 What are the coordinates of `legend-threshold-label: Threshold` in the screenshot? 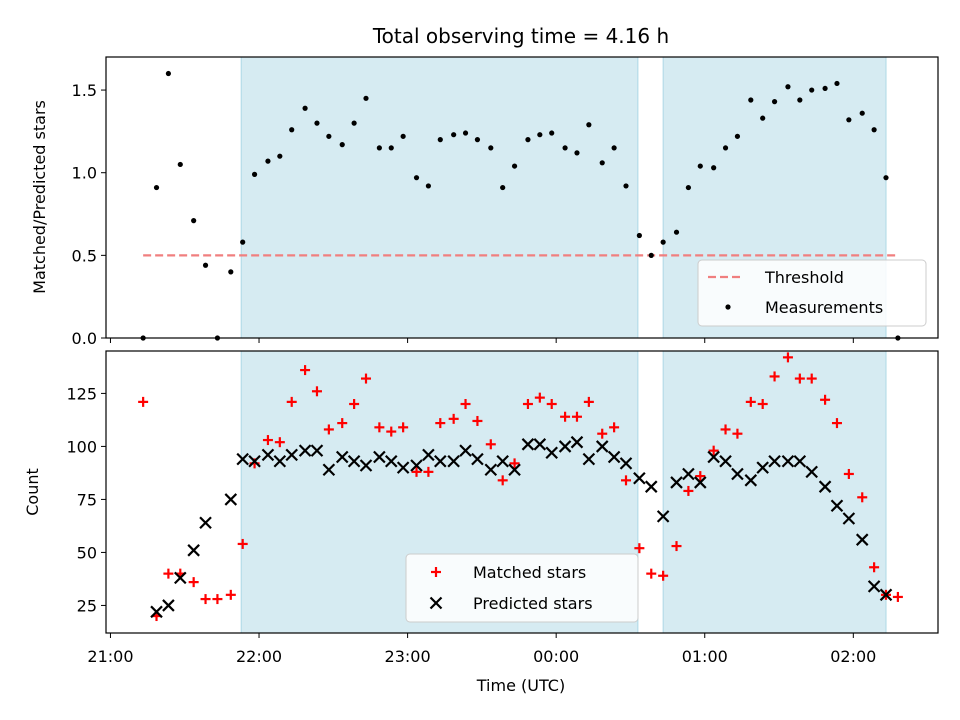 It's located at (804, 277).